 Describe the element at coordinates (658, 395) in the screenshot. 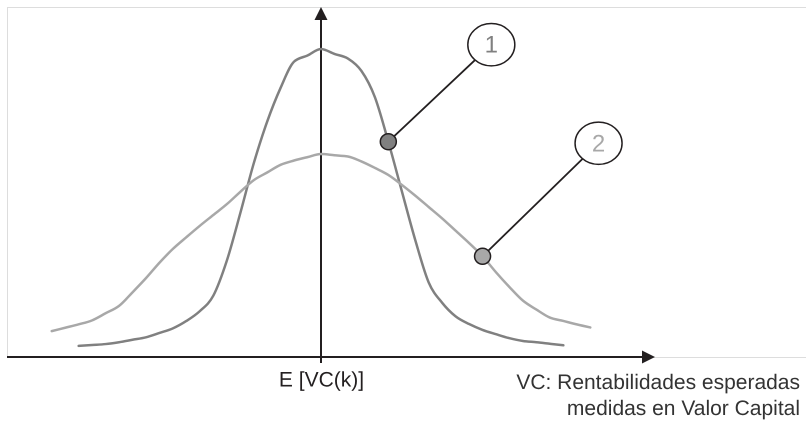

I see `text: VC: Rentabilidades esperadas medidas en Valor Capital` at that location.